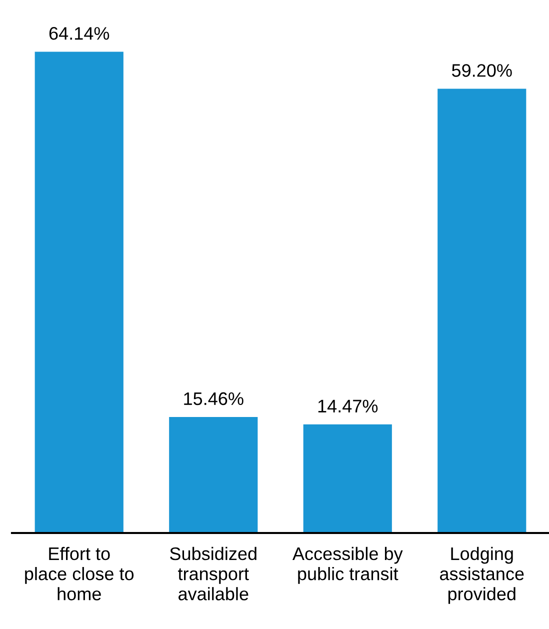 This screenshot has width=549, height=629. I want to click on data-label: 14.47%, so click(348, 406).